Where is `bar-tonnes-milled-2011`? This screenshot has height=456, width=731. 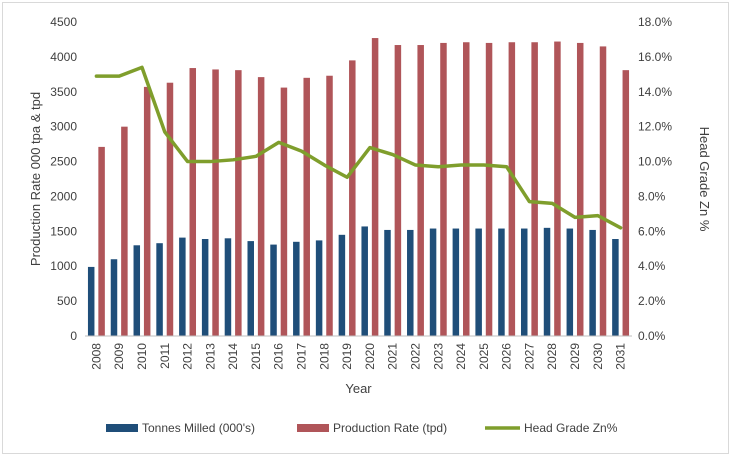 bar-tonnes-milled-2011 is located at coordinates (159, 289).